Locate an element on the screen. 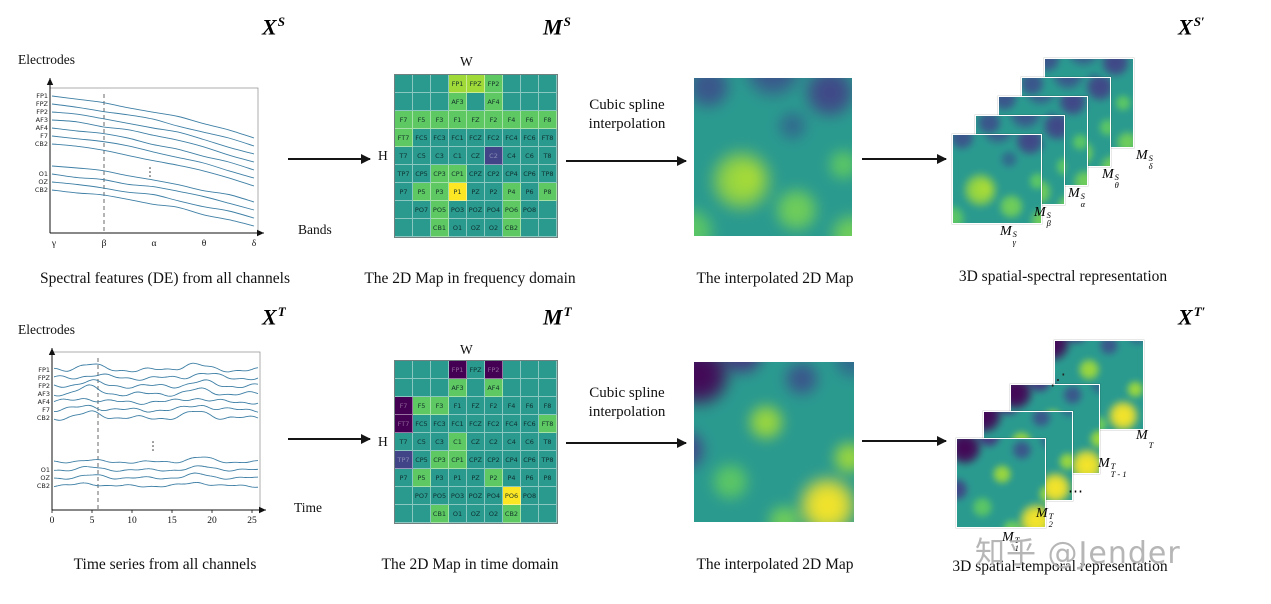 The image size is (1271, 604). bands-axis-label: Bands is located at coordinates (315, 229).